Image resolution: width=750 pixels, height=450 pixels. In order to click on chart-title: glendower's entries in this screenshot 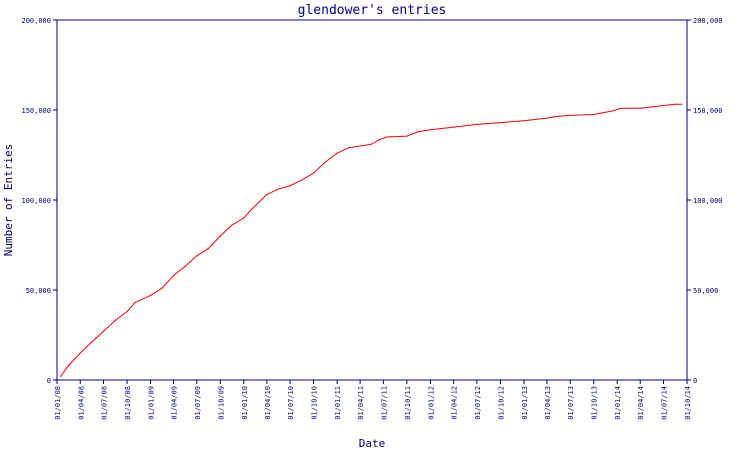, I will do `click(372, 10)`.